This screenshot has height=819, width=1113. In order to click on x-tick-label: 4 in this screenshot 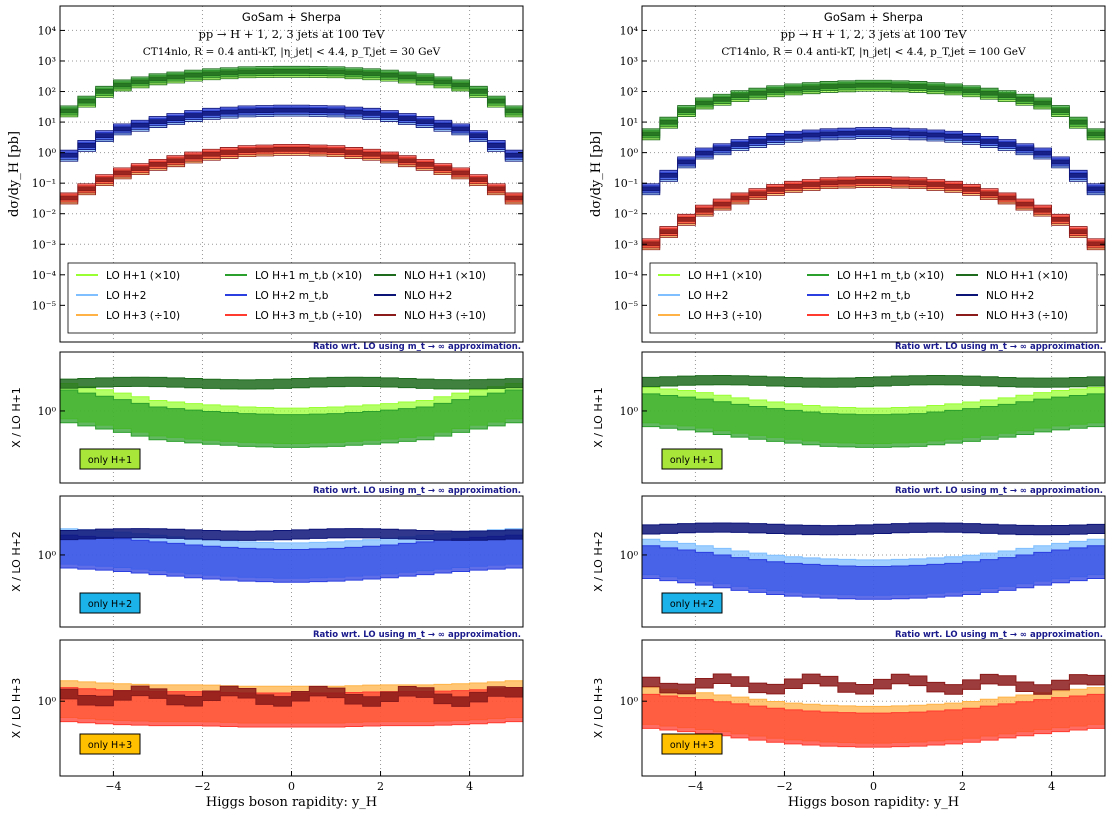, I will do `click(1051, 786)`.